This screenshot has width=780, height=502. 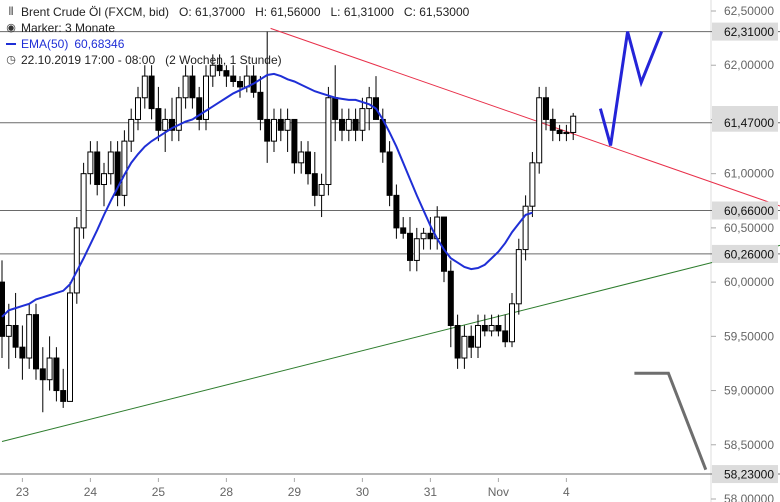 I want to click on level-label-bg, so click(x=745, y=474).